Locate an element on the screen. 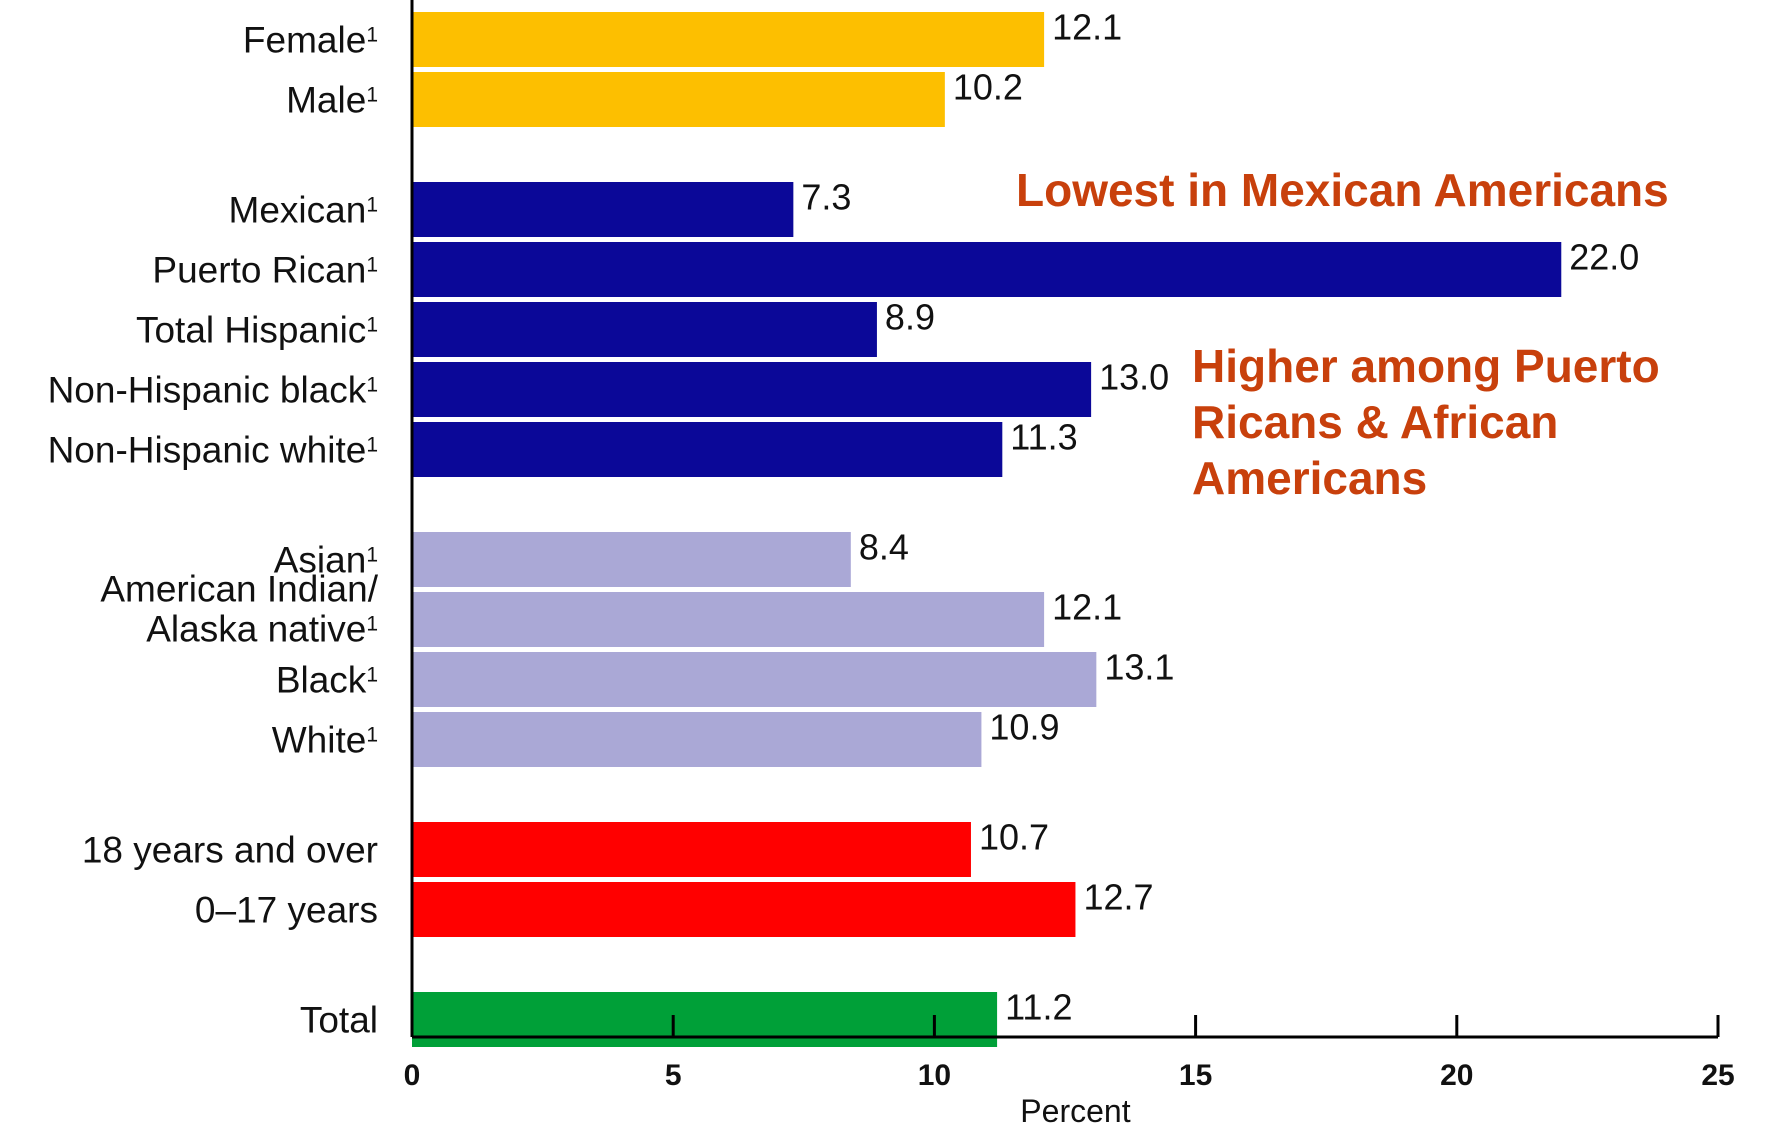 Image resolution: width=1789 pixels, height=1128 pixels. value-label: 10.7 is located at coordinates (1014, 837).